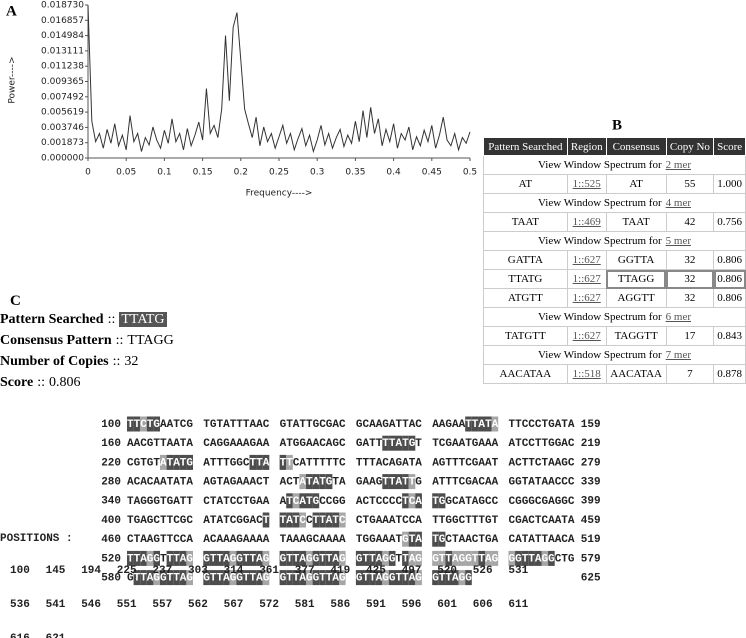  What do you see at coordinates (690, 184) in the screenshot?
I see `cell: 55` at bounding box center [690, 184].